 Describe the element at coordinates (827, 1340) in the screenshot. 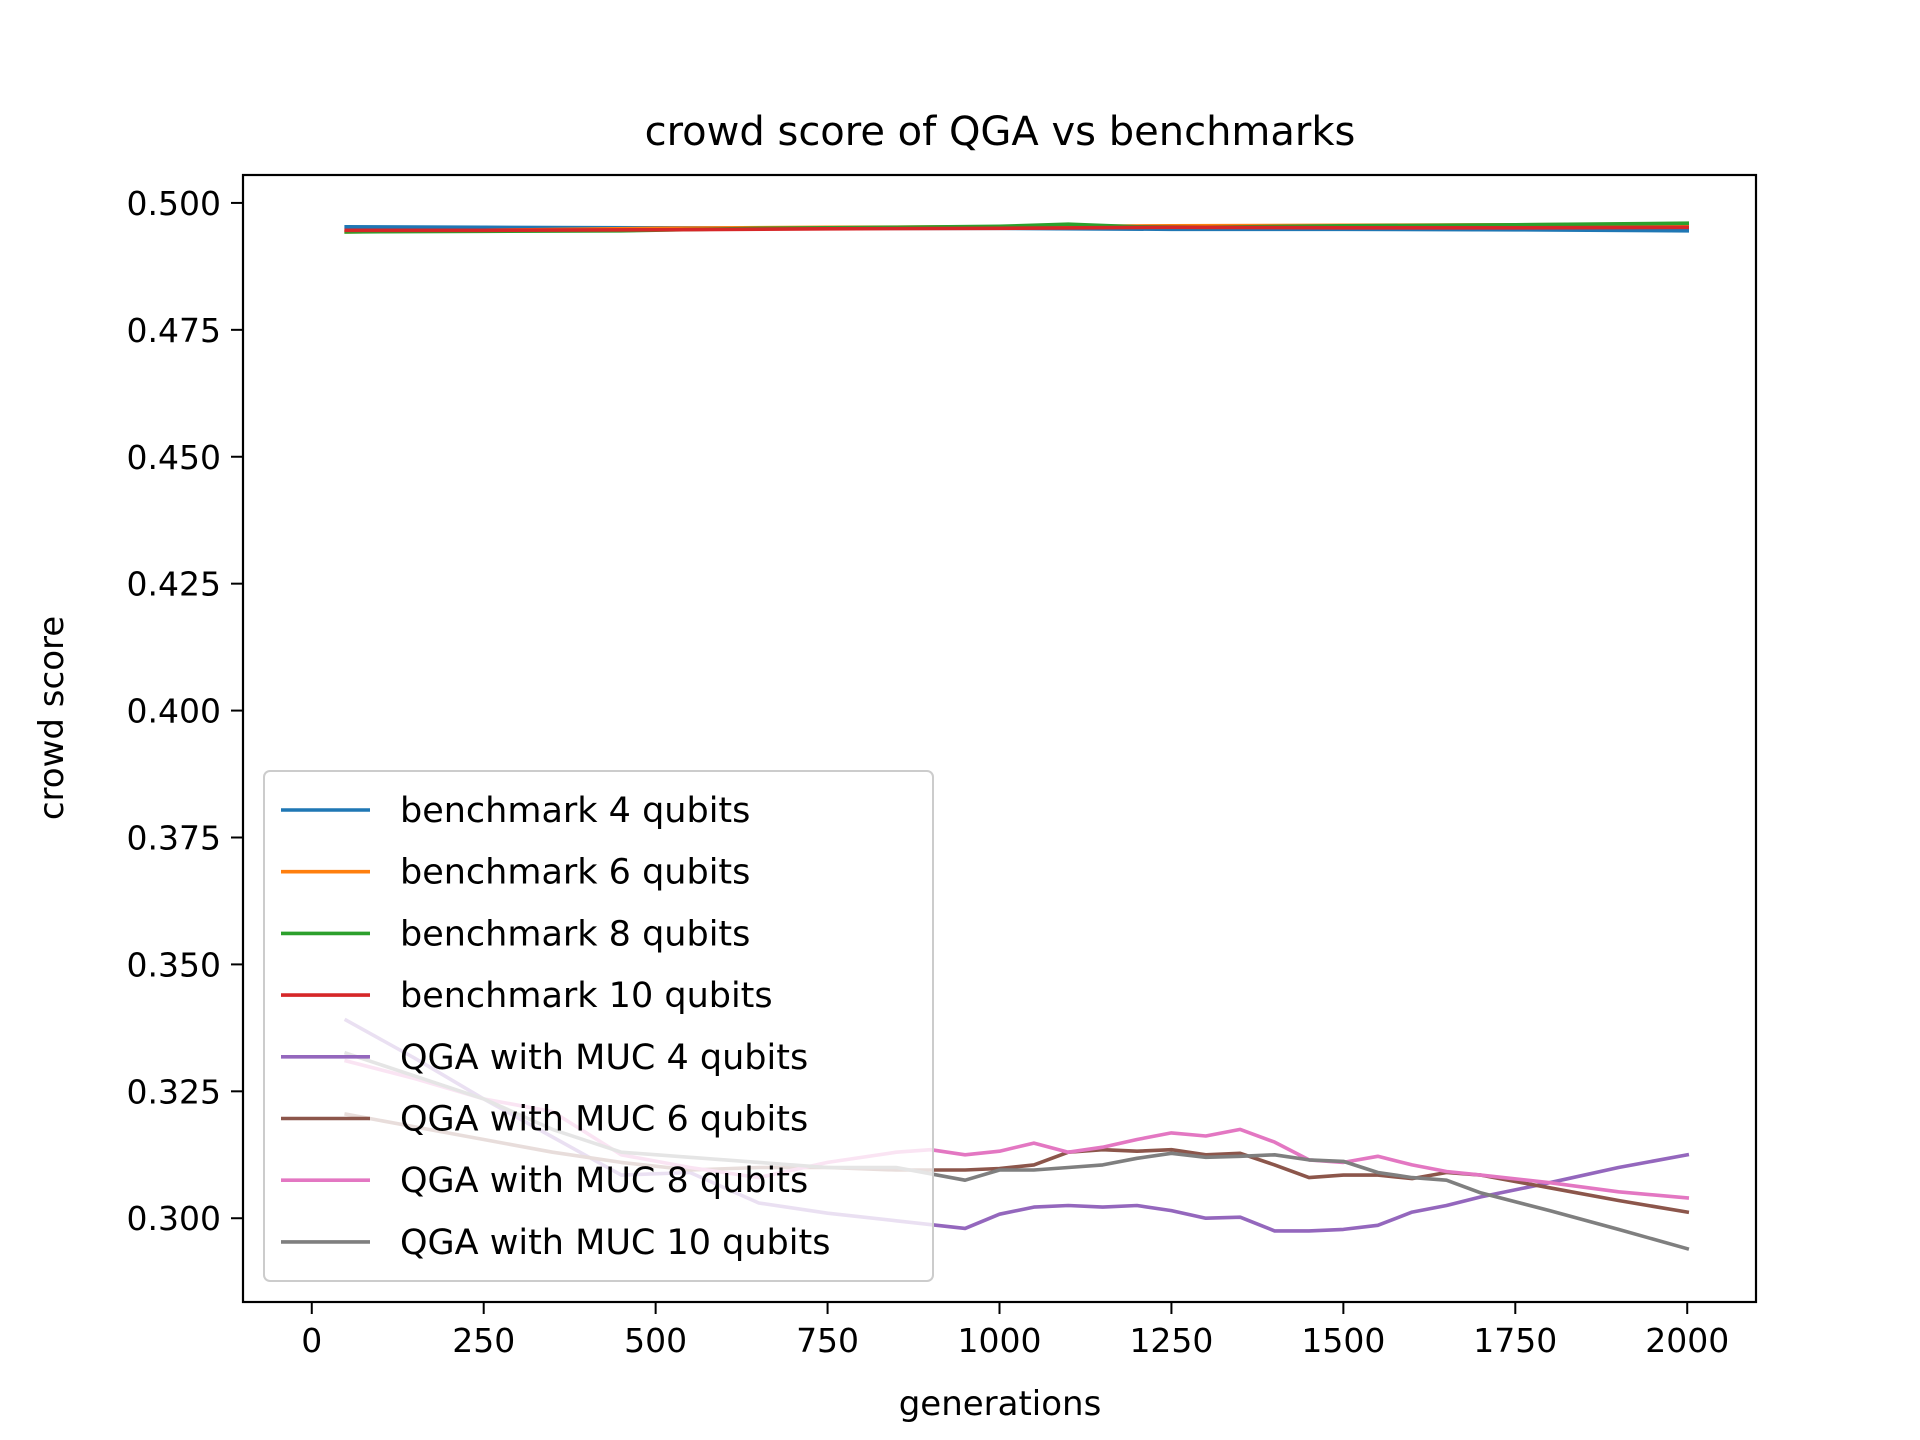

I see `x-tick-label: 750` at that location.